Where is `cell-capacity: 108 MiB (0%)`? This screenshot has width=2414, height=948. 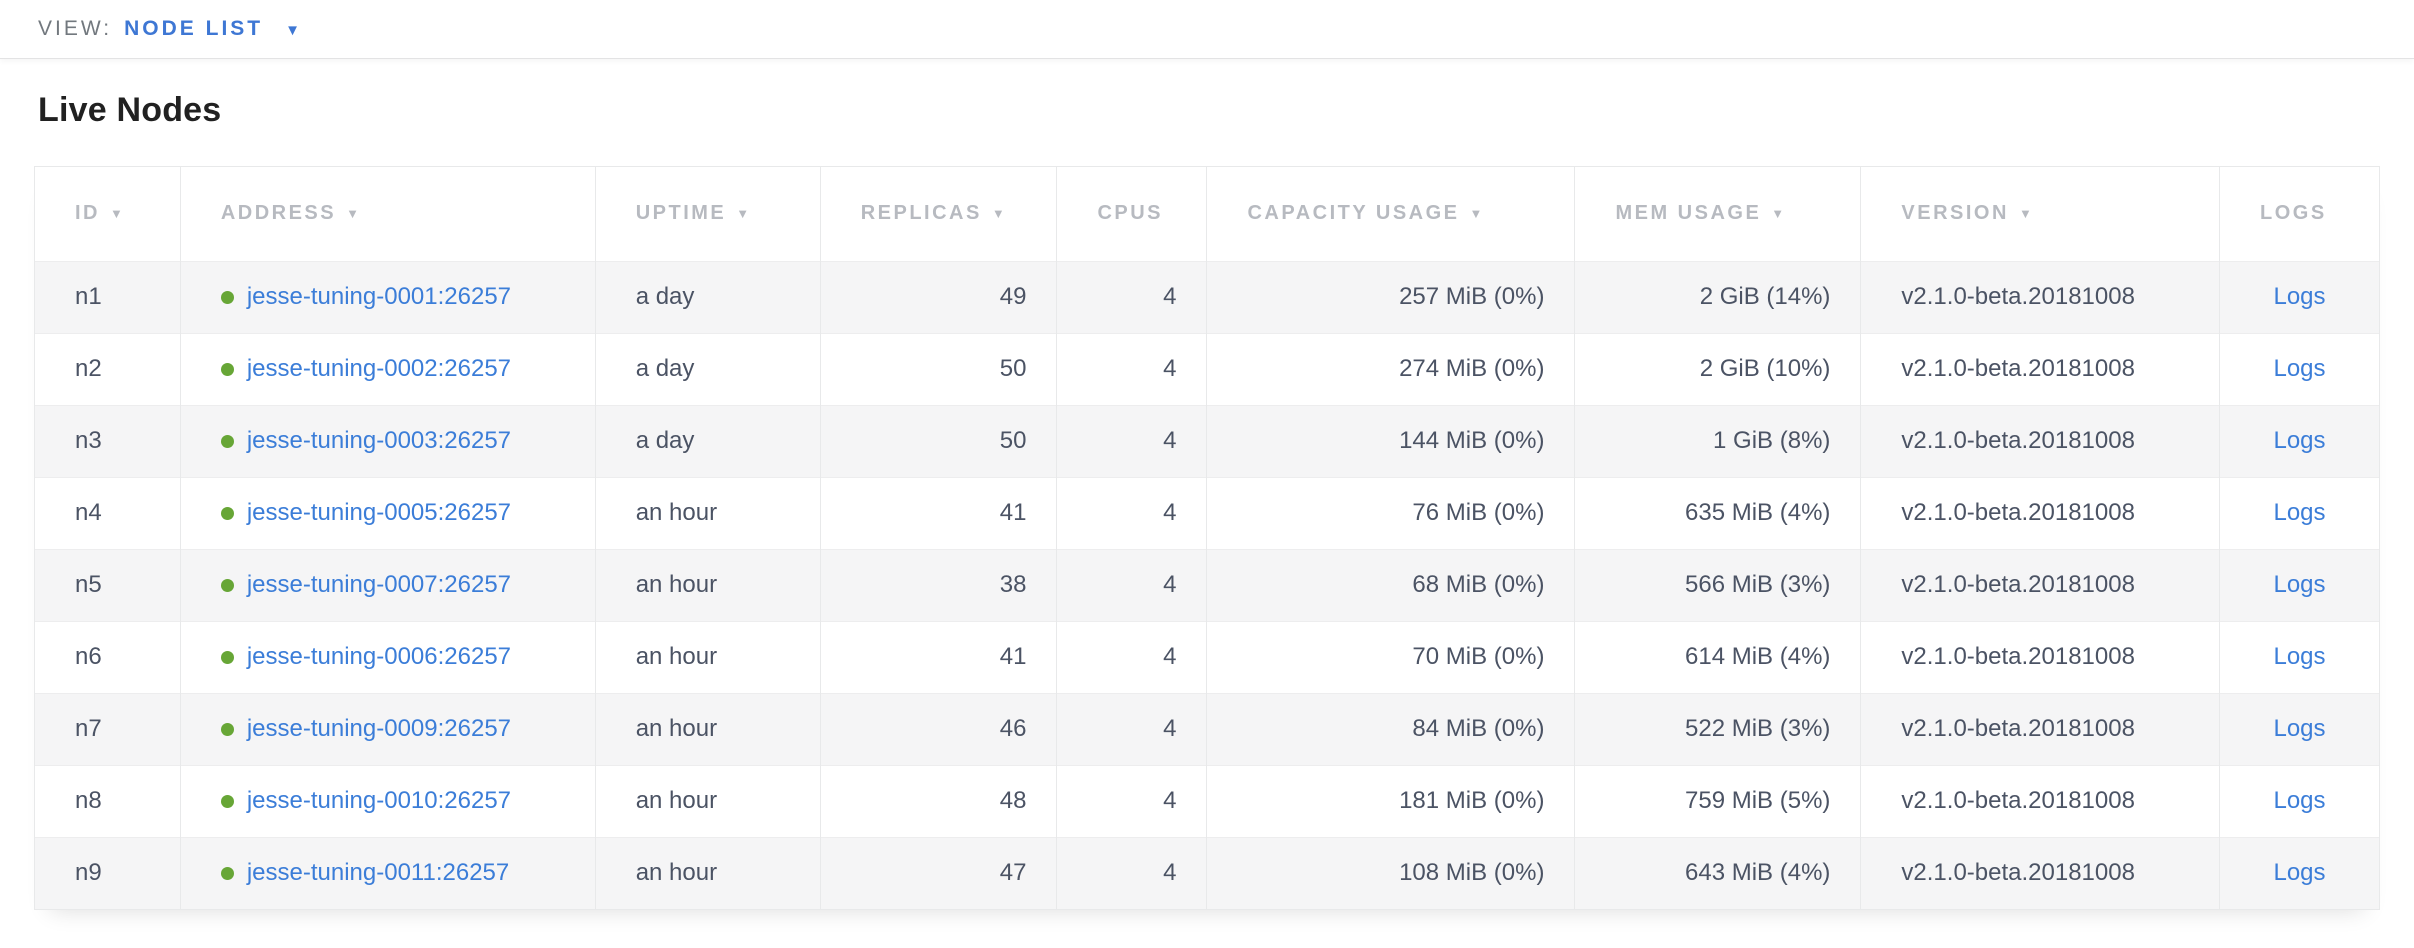 cell-capacity: 108 MiB (0%) is located at coordinates (1390, 873).